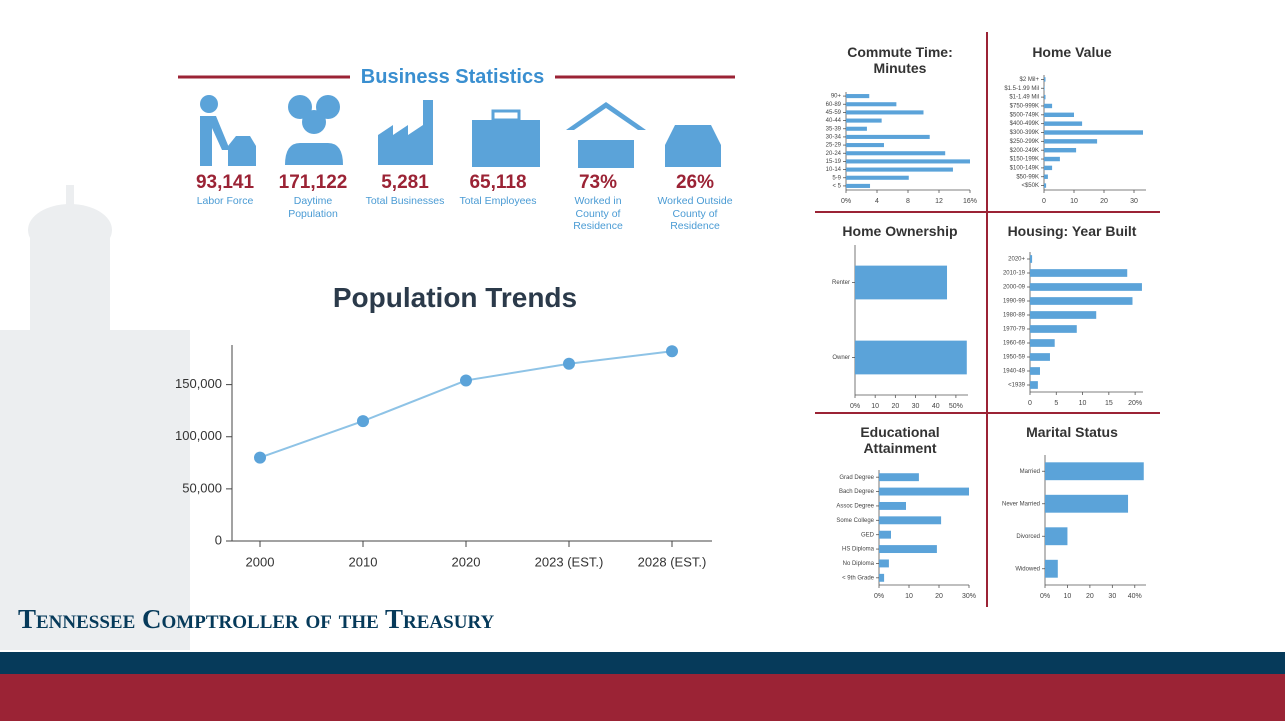 The width and height of the screenshot is (1285, 721). Describe the element at coordinates (455, 297) in the screenshot. I see `chart-title: Population Trends` at that location.